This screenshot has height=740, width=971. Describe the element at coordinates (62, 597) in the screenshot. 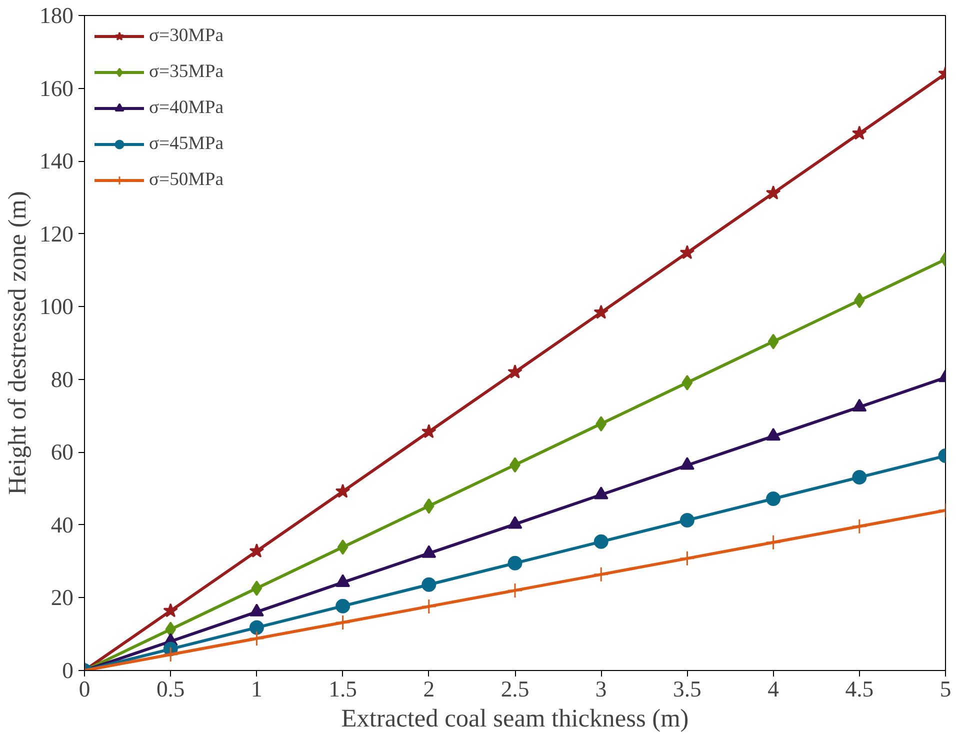

I see `y-tick-label: 20` at that location.